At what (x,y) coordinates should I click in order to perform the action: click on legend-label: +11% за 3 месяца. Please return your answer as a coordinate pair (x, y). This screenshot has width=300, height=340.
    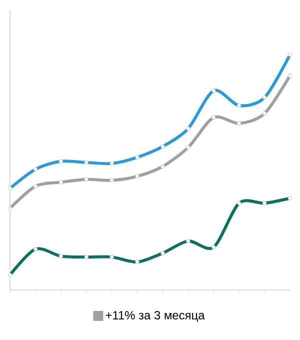
    Looking at the image, I should click on (155, 316).